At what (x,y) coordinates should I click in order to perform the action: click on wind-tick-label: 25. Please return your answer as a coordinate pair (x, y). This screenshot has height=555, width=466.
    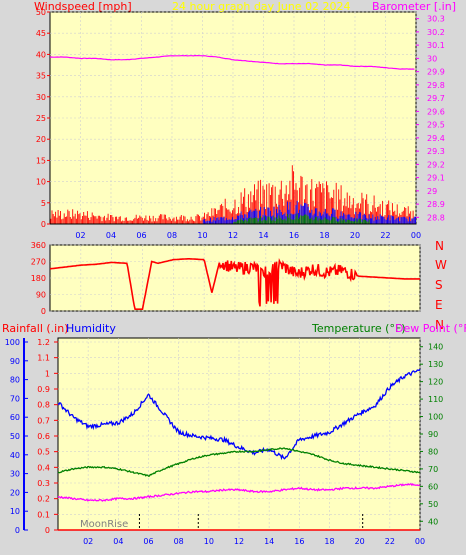
    Looking at the image, I should click on (41, 118).